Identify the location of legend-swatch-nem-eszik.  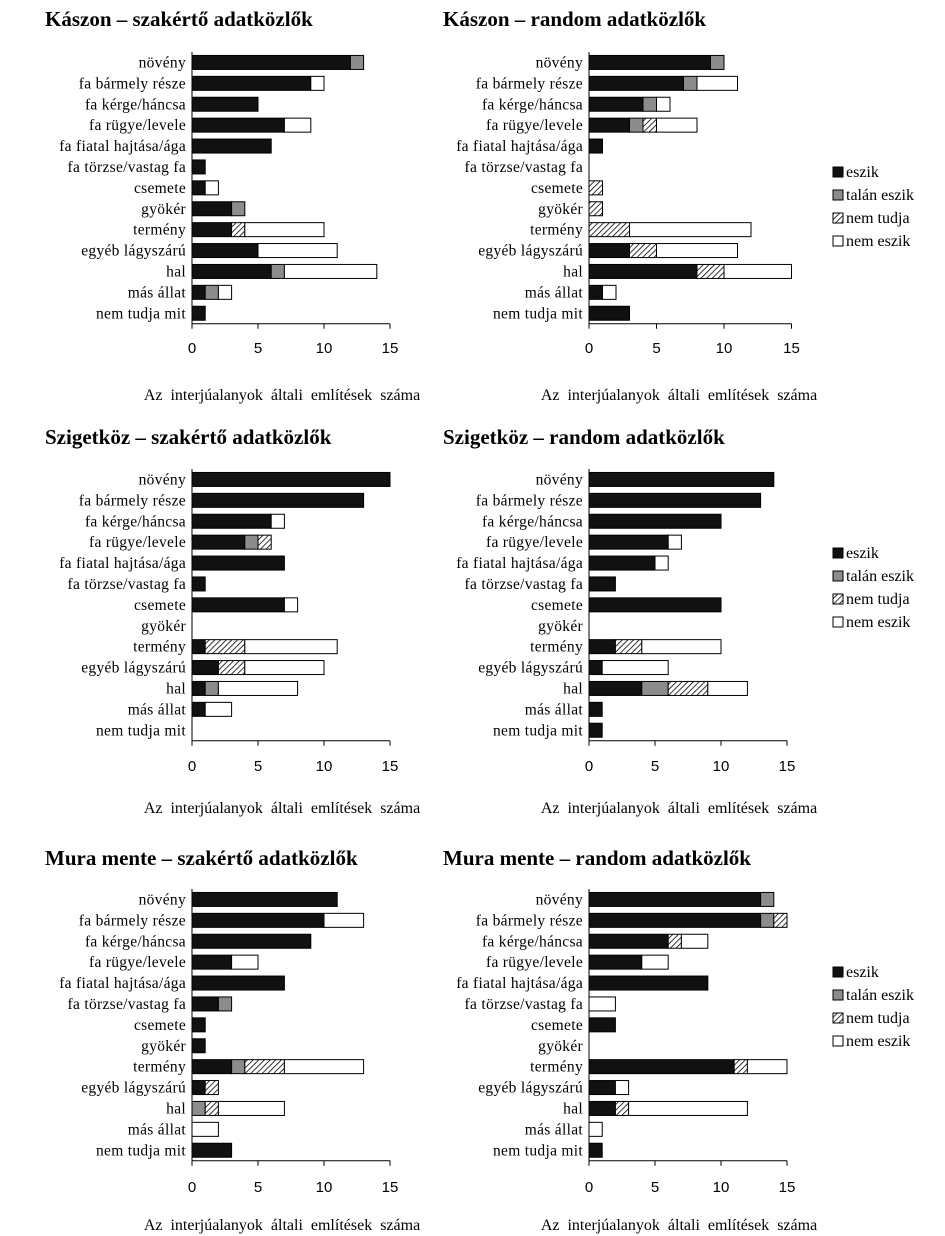
(838, 241).